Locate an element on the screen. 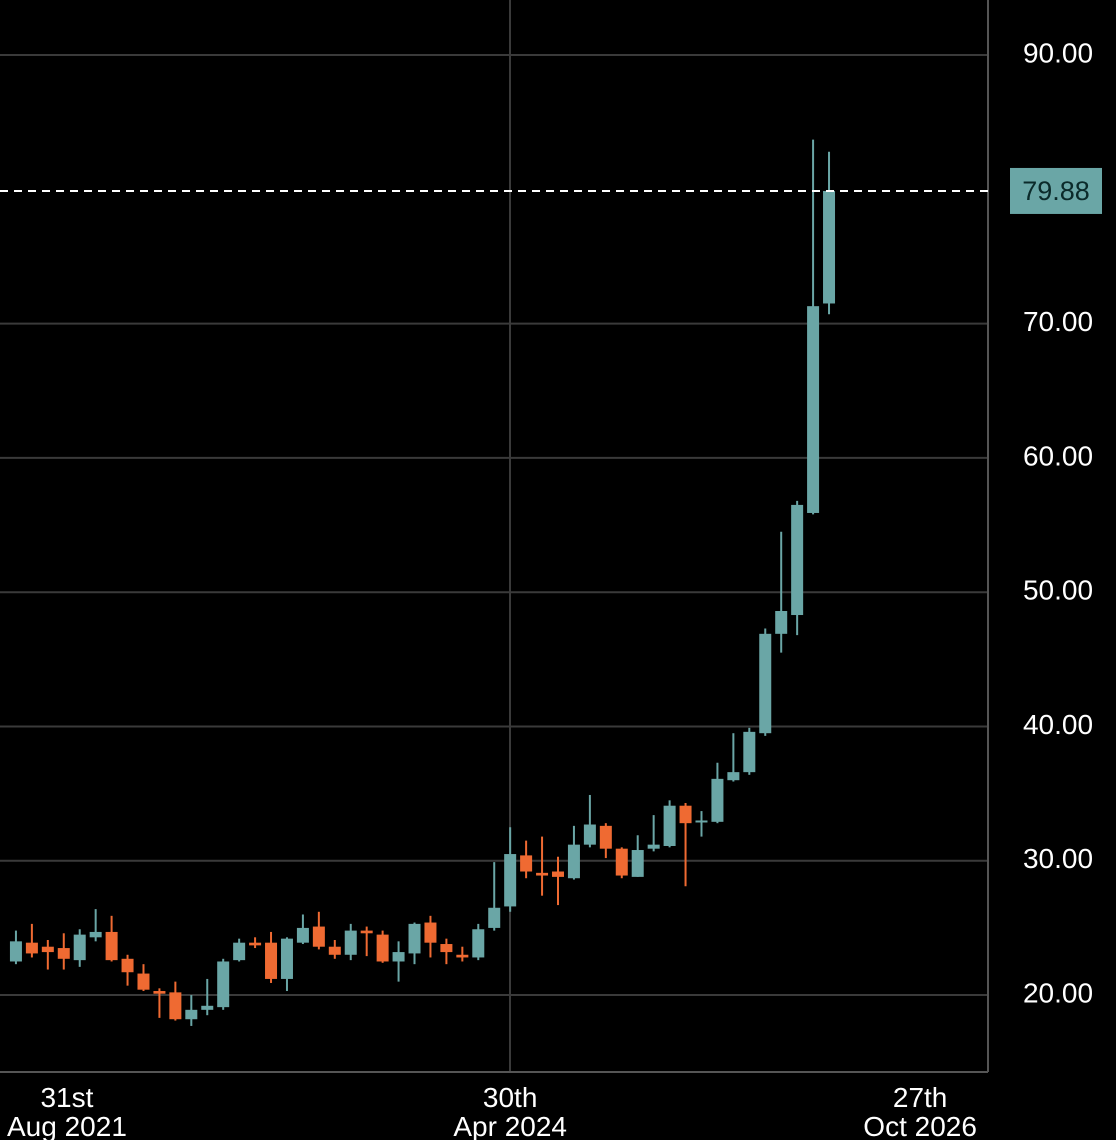  y-tick-label: 70.00 is located at coordinates (1058, 321).